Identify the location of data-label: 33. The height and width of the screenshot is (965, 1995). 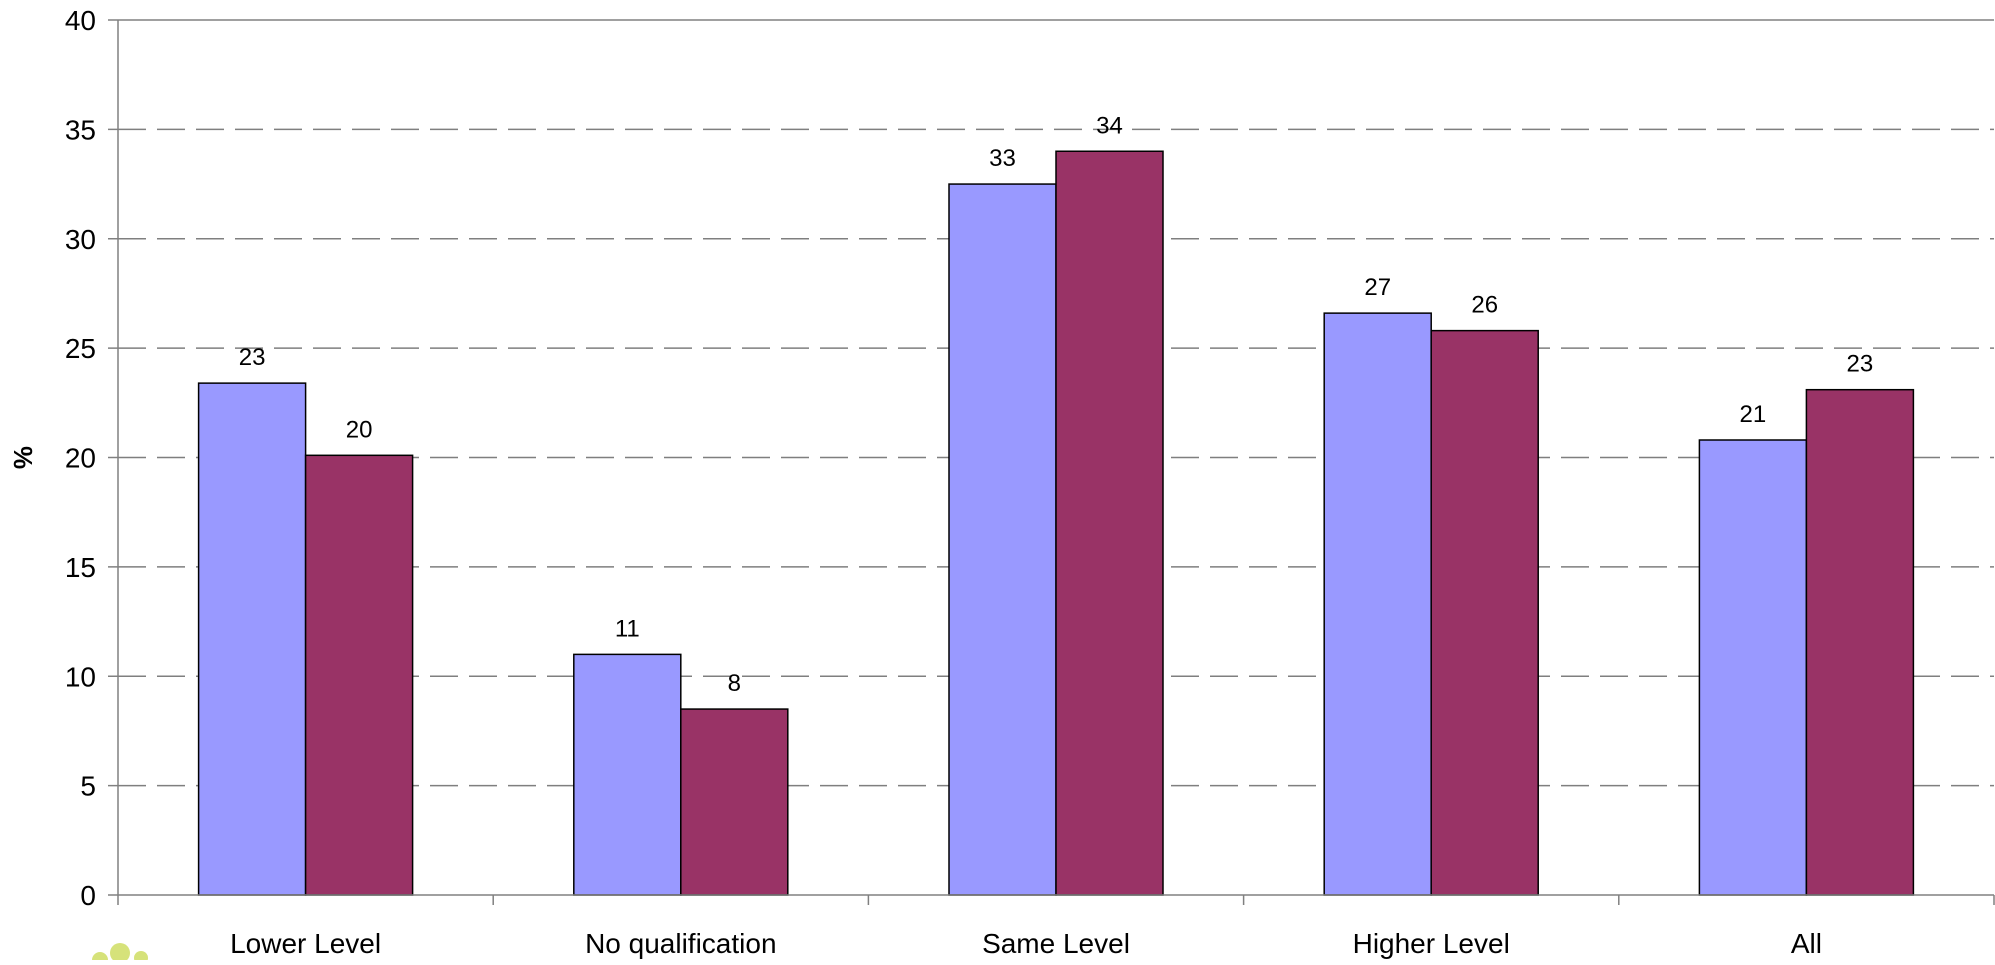
(1002, 158).